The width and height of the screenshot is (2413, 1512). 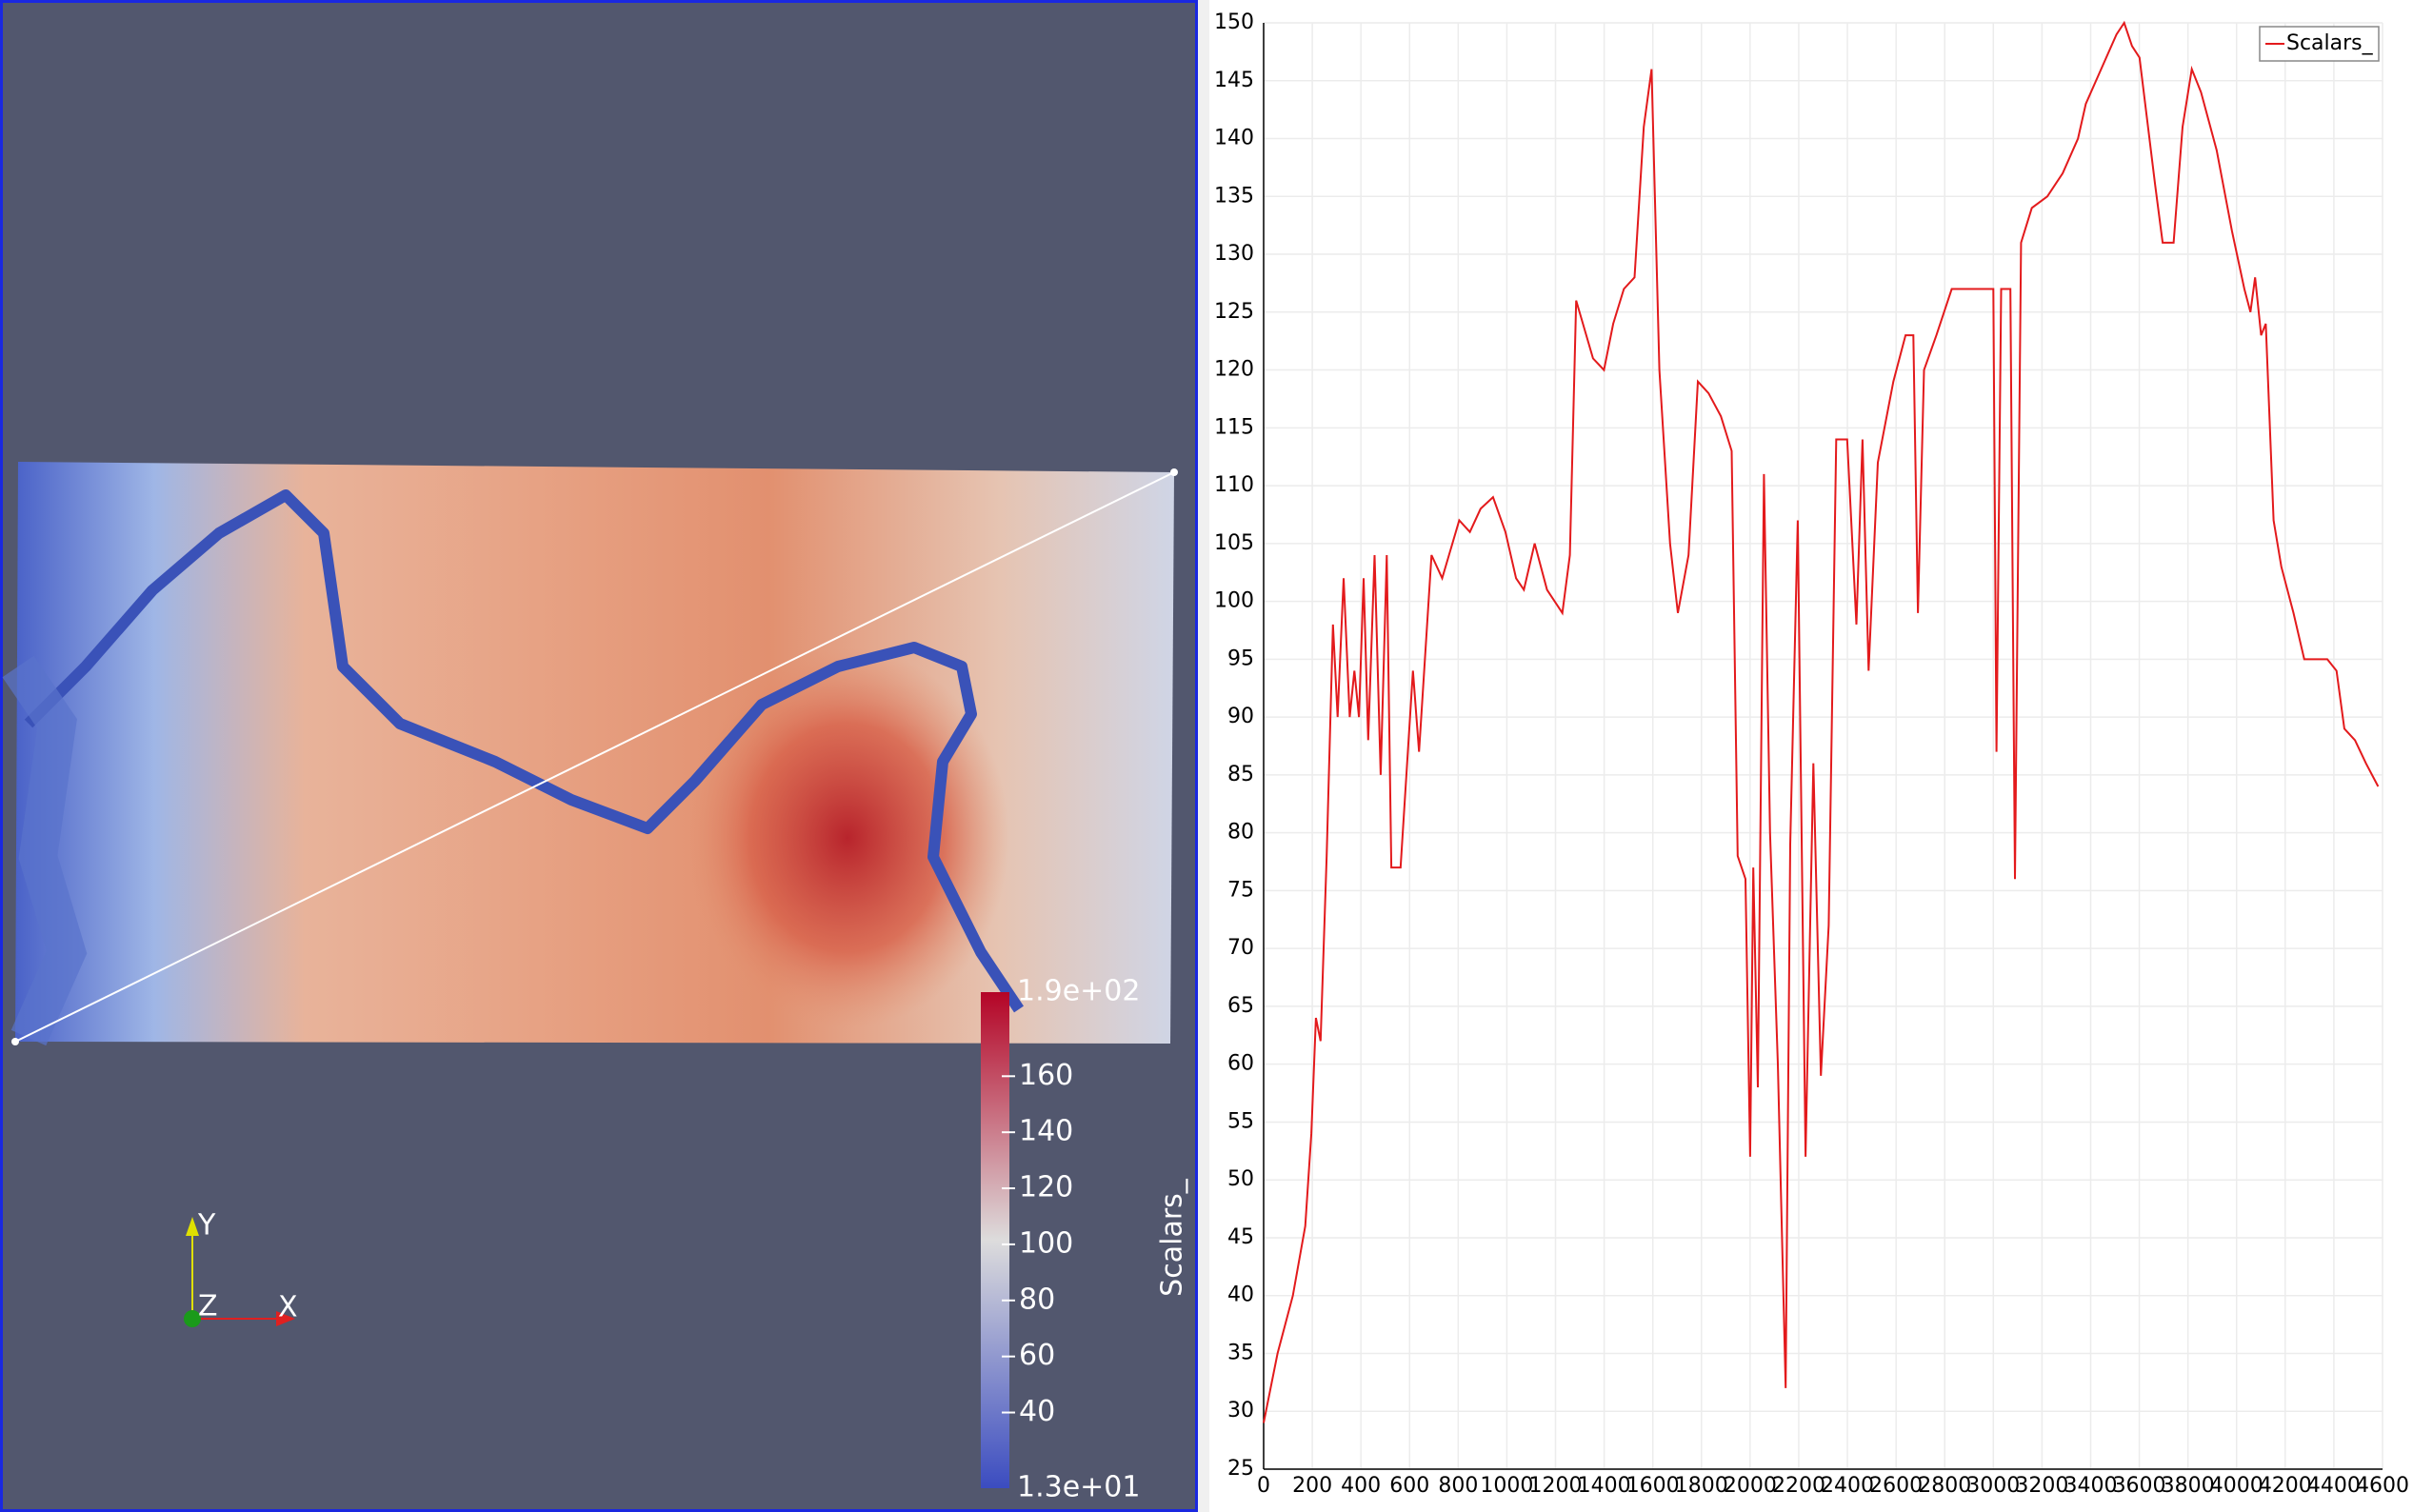 I want to click on z-axis, so click(x=192, y=1318).